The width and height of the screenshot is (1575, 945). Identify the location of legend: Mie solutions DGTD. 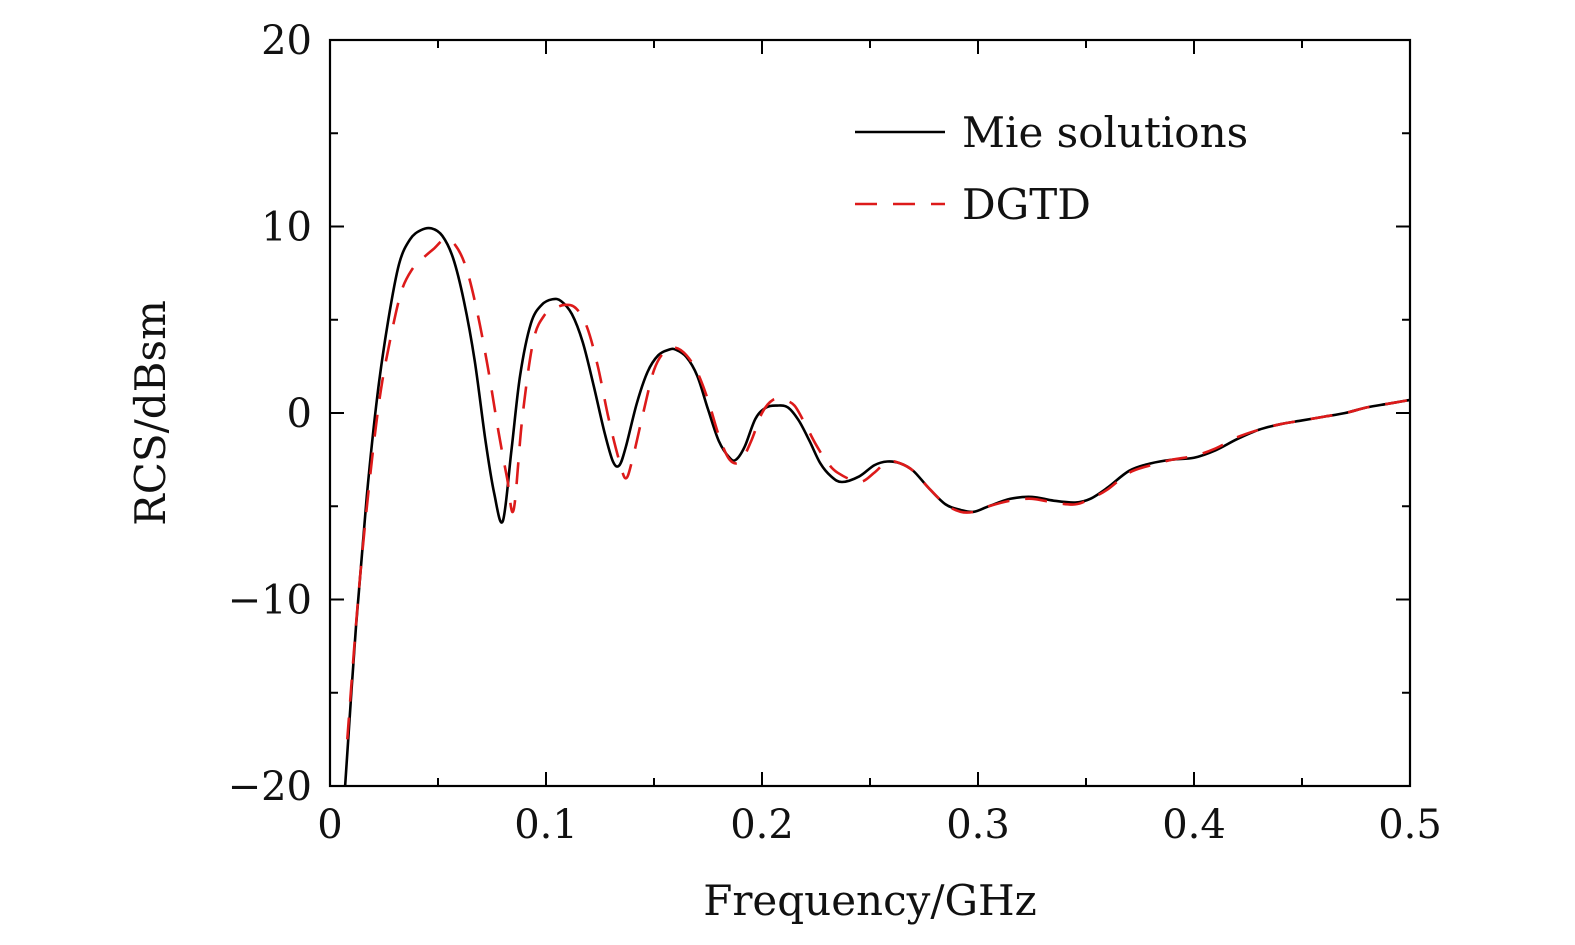
(1051, 168).